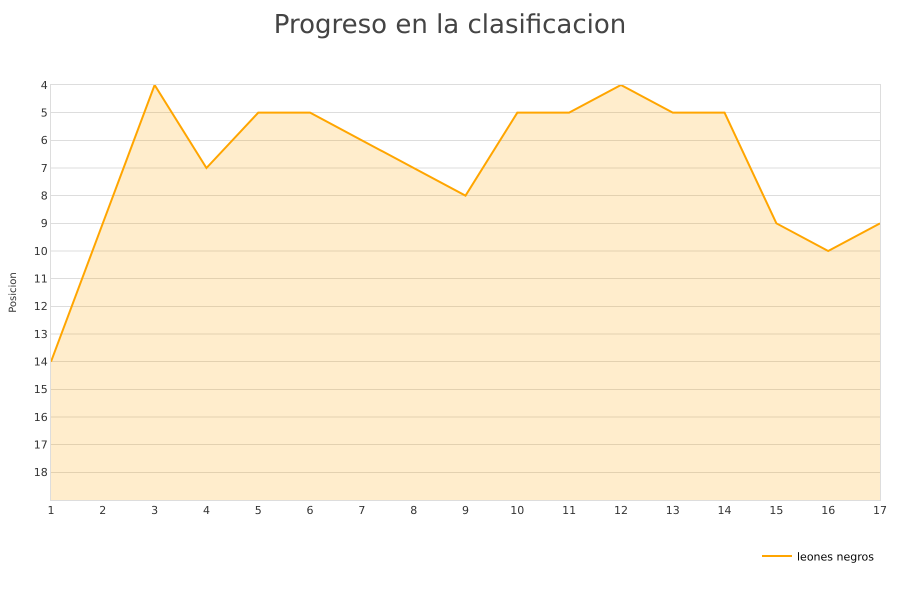  What do you see at coordinates (673, 511) in the screenshot?
I see `x-tick-label: 13` at bounding box center [673, 511].